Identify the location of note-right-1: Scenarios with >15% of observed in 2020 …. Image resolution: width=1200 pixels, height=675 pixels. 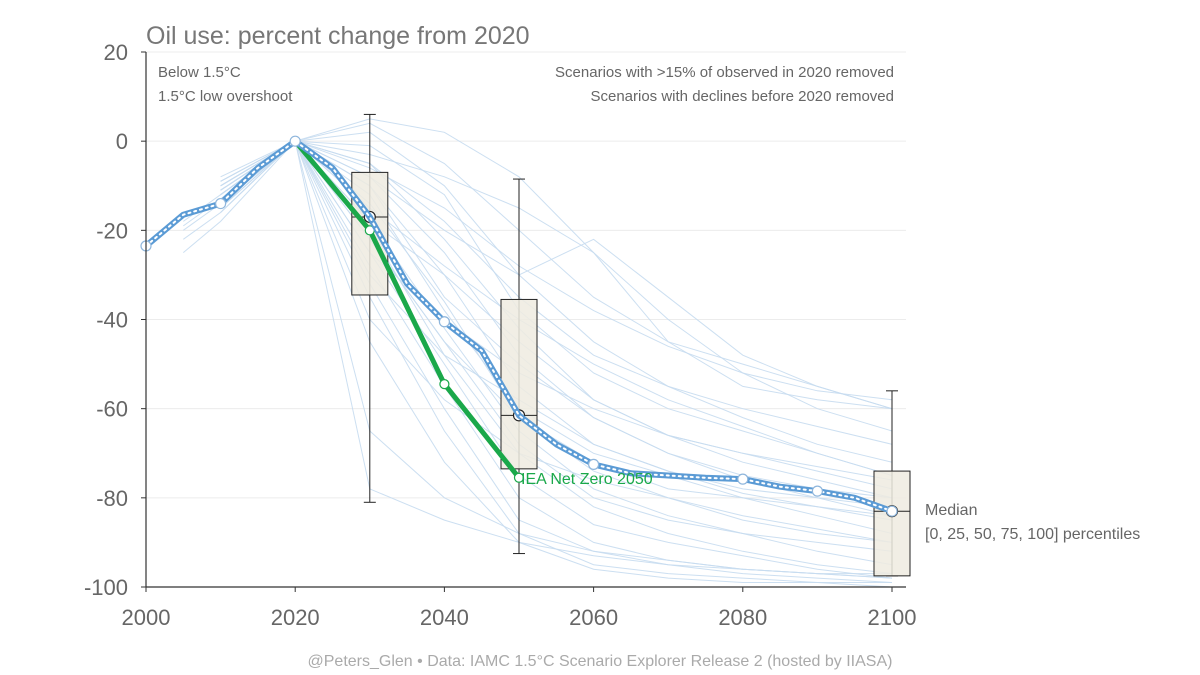
(724, 72).